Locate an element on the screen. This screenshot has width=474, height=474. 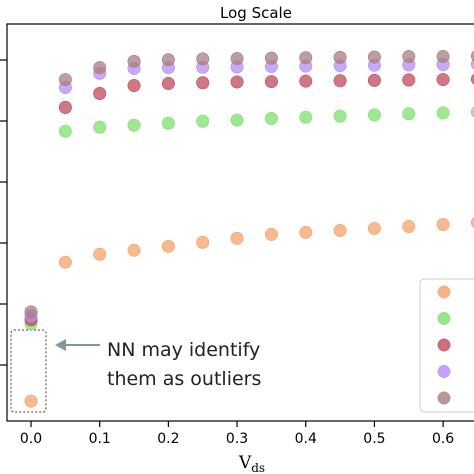
x-tick-label: 0.1 is located at coordinates (100, 439).